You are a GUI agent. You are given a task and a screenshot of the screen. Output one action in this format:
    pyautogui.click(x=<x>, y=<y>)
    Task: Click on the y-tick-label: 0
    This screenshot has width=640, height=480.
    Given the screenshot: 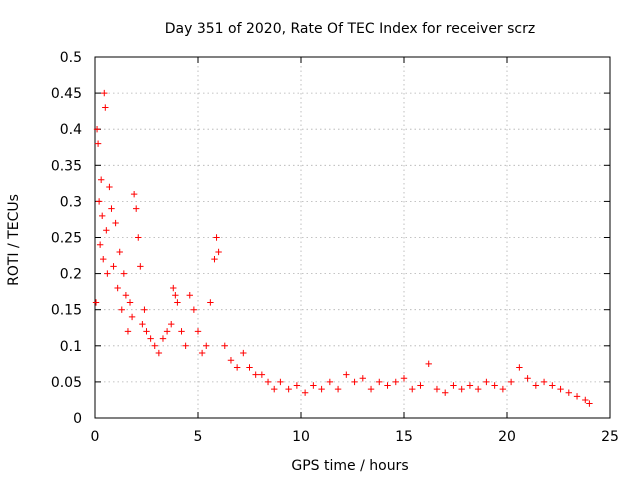 What is the action you would take?
    pyautogui.click(x=77, y=419)
    